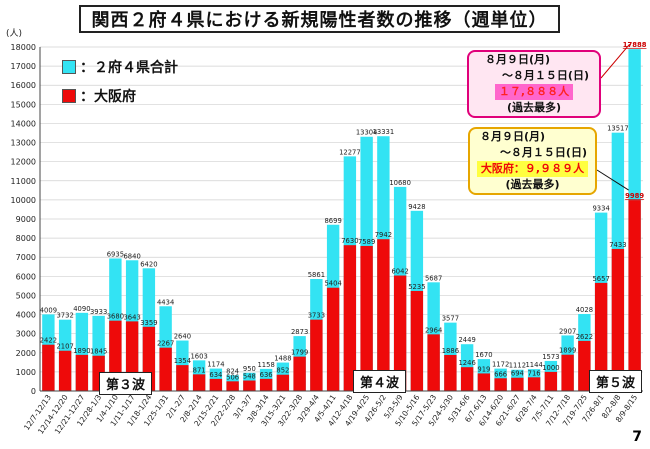  What do you see at coordinates (450, 319) in the screenshot?
I see `data-label-total: 3577` at bounding box center [450, 319].